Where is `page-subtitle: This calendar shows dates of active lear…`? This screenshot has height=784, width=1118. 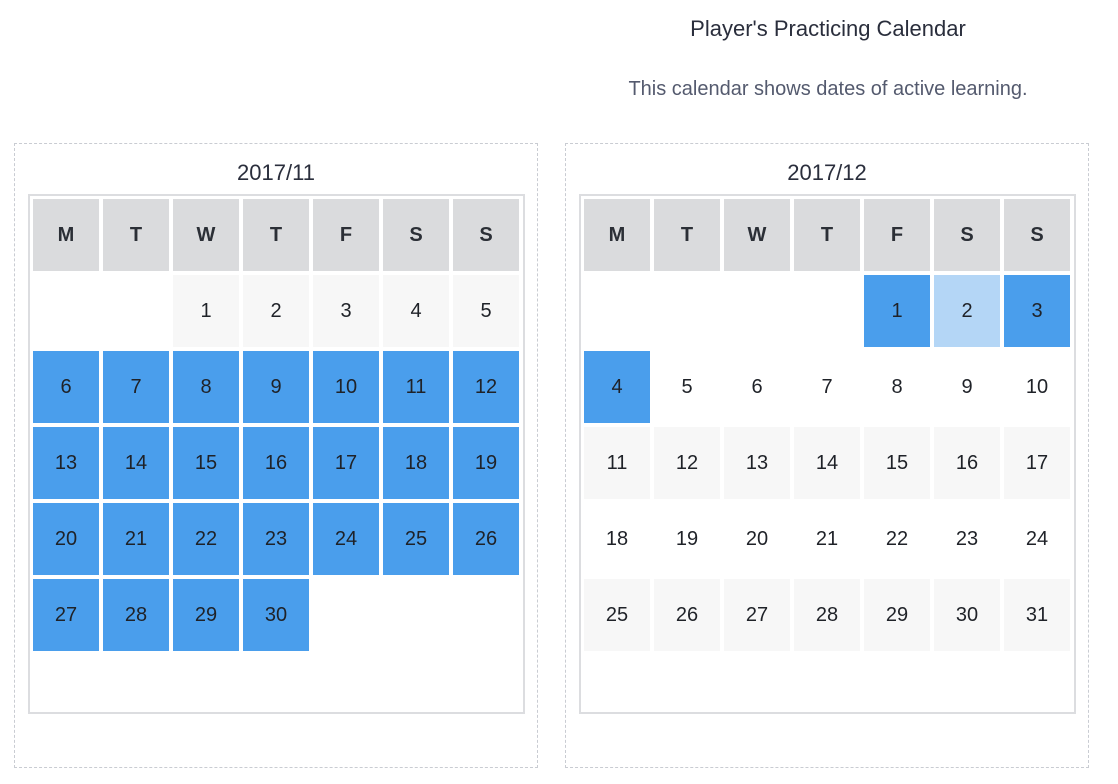 page-subtitle: This calendar shows dates of active lear… is located at coordinates (828, 89).